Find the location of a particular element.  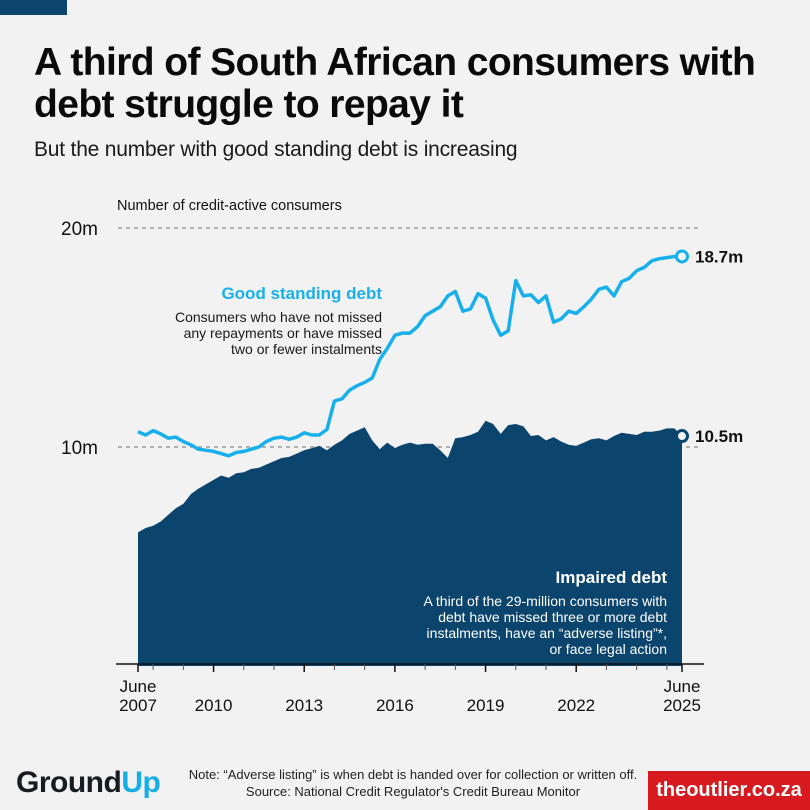

good-standing-end-marker is located at coordinates (682, 256).